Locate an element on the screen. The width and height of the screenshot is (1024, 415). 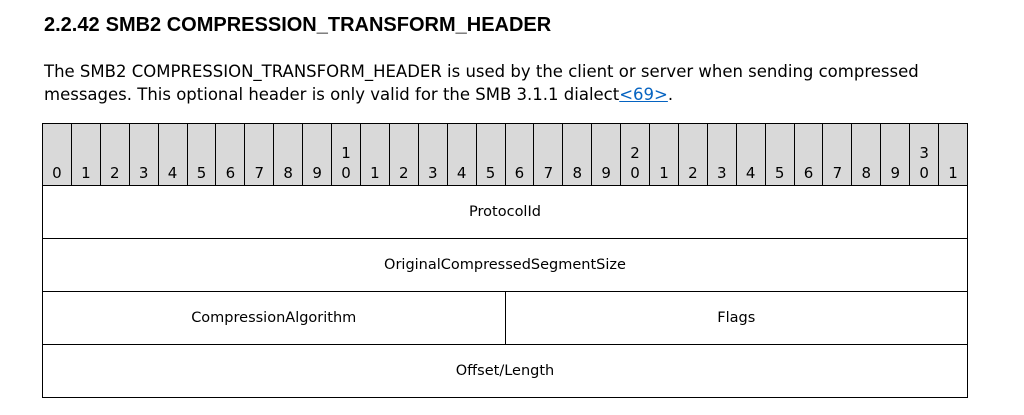
field-protocol-id: ProtocolId is located at coordinates (505, 212).